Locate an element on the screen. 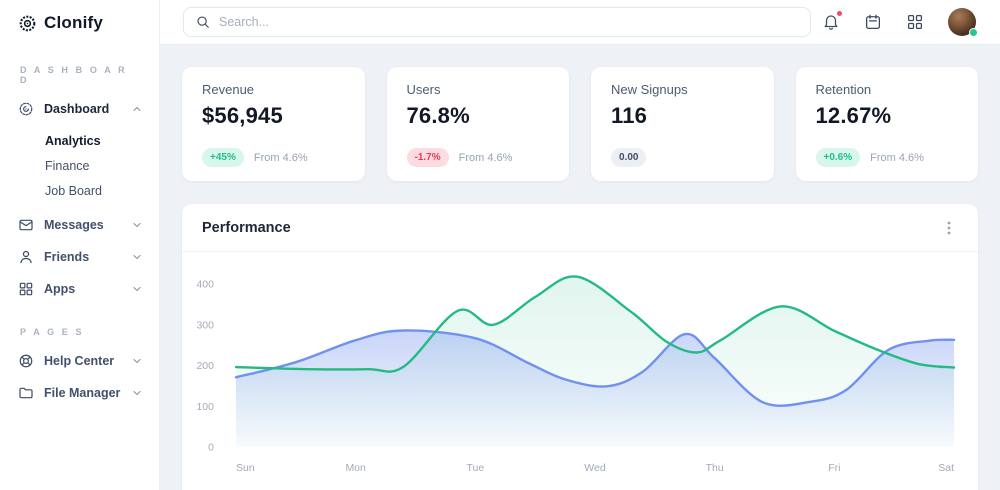  x-axis-label-sun: Sun is located at coordinates (245, 468).